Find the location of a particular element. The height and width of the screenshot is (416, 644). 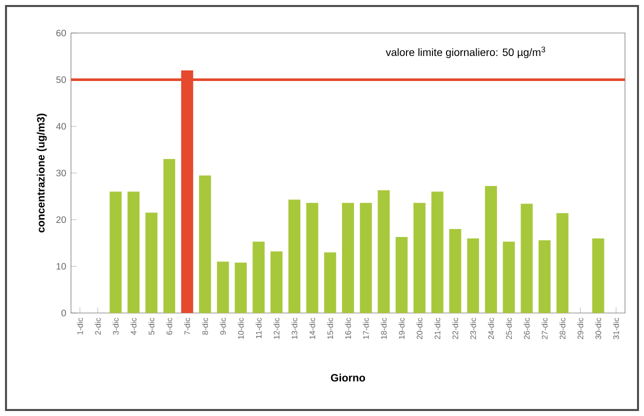

x-tick-label: 22-dic is located at coordinates (455, 329).